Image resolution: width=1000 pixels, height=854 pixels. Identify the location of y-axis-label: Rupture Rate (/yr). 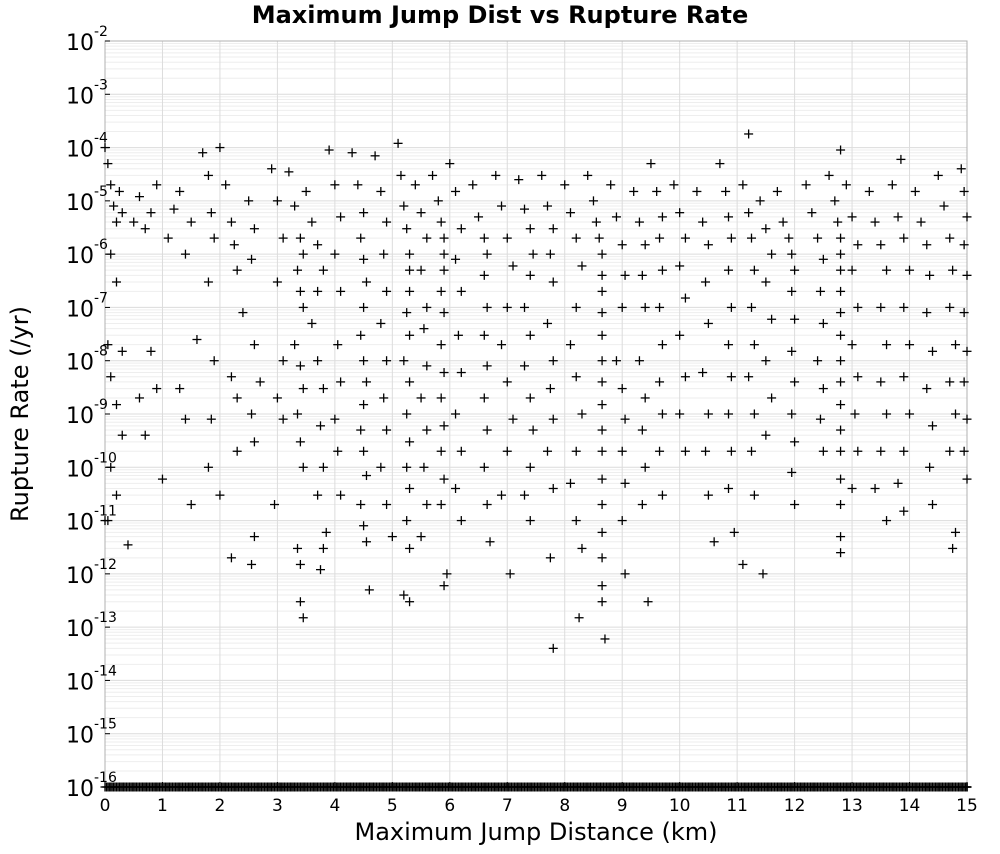
(20, 414).